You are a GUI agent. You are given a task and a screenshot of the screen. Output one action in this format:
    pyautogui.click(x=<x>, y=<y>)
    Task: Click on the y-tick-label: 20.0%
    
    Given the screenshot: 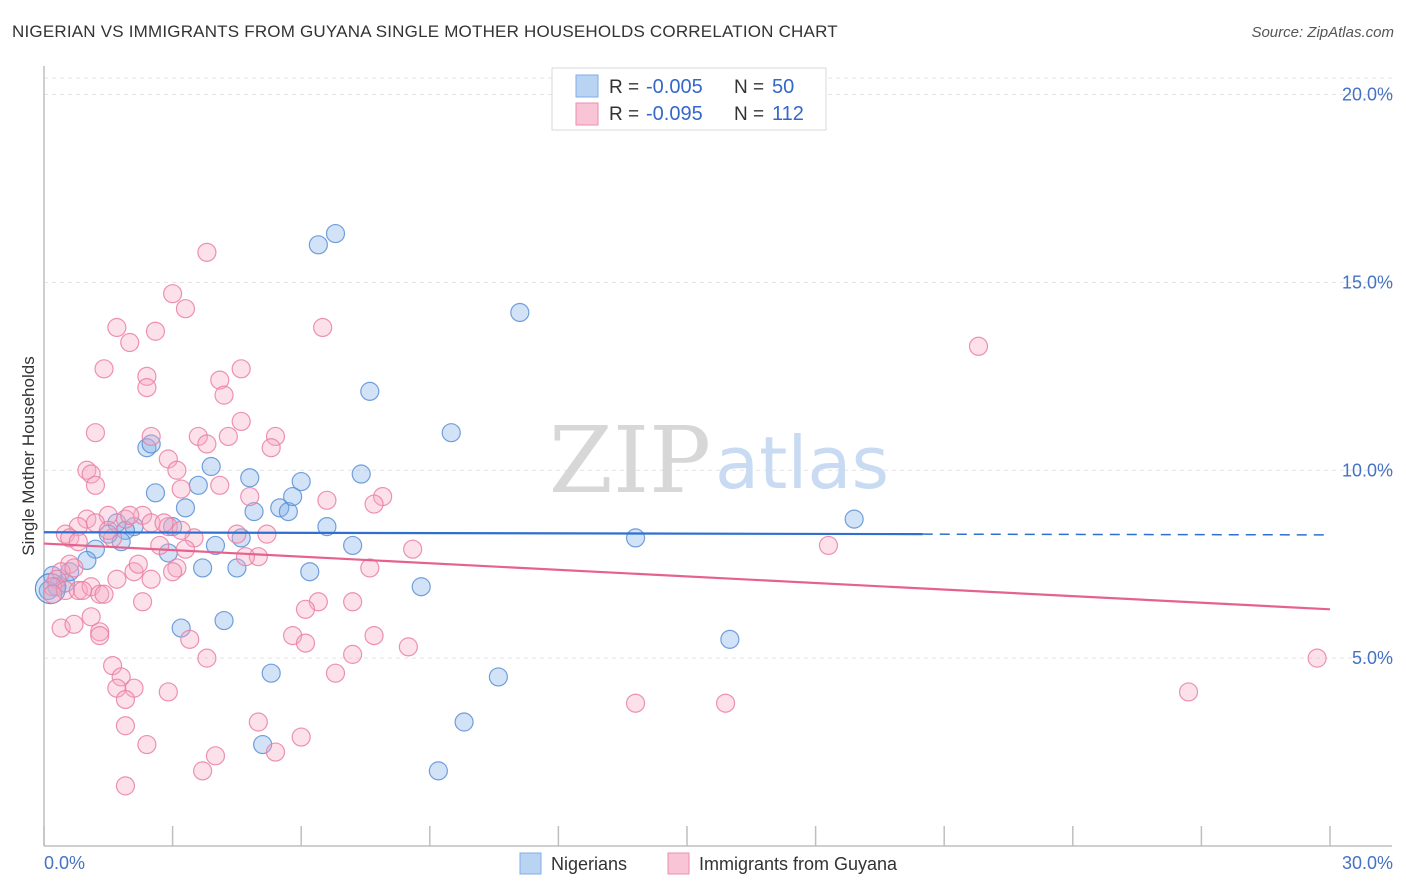 What is the action you would take?
    pyautogui.click(x=1367, y=95)
    